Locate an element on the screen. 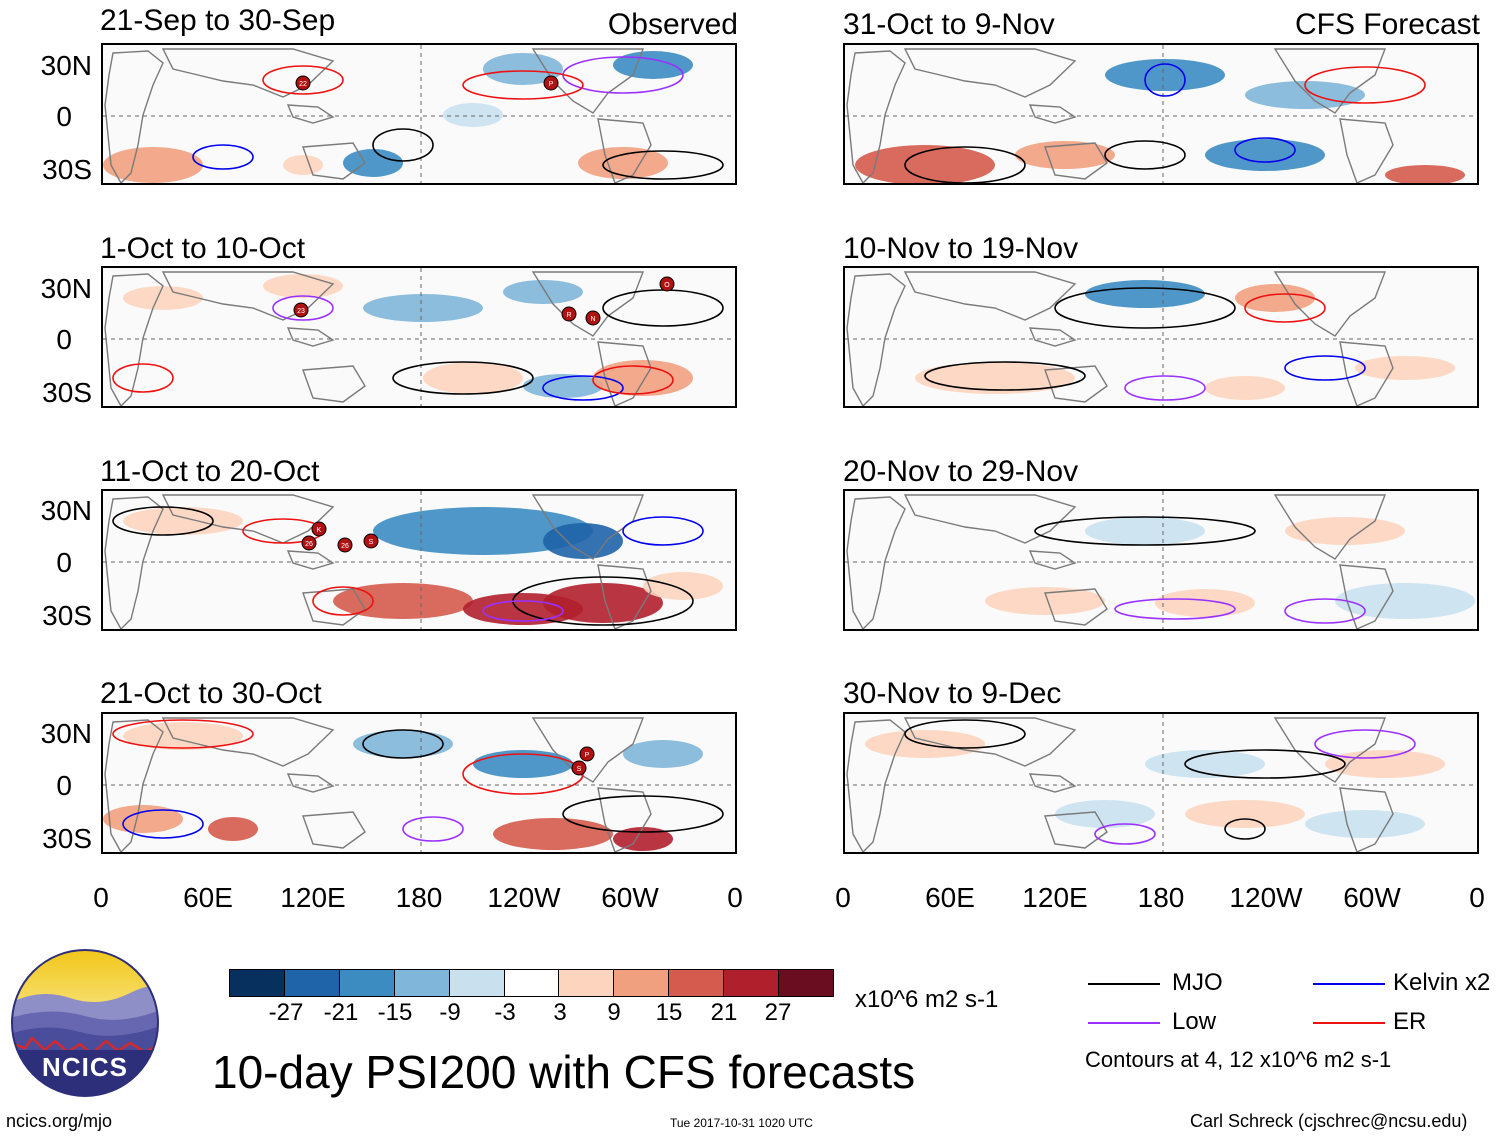 This screenshot has height=1137, width=1510. map-graphic-1: 22 P is located at coordinates (419, 114).